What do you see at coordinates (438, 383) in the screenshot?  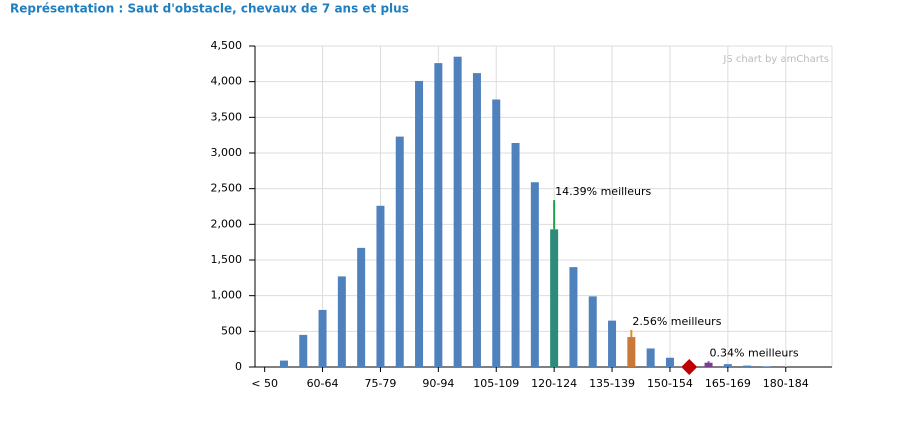 I see `x-tick-label: 90-94` at bounding box center [438, 383].